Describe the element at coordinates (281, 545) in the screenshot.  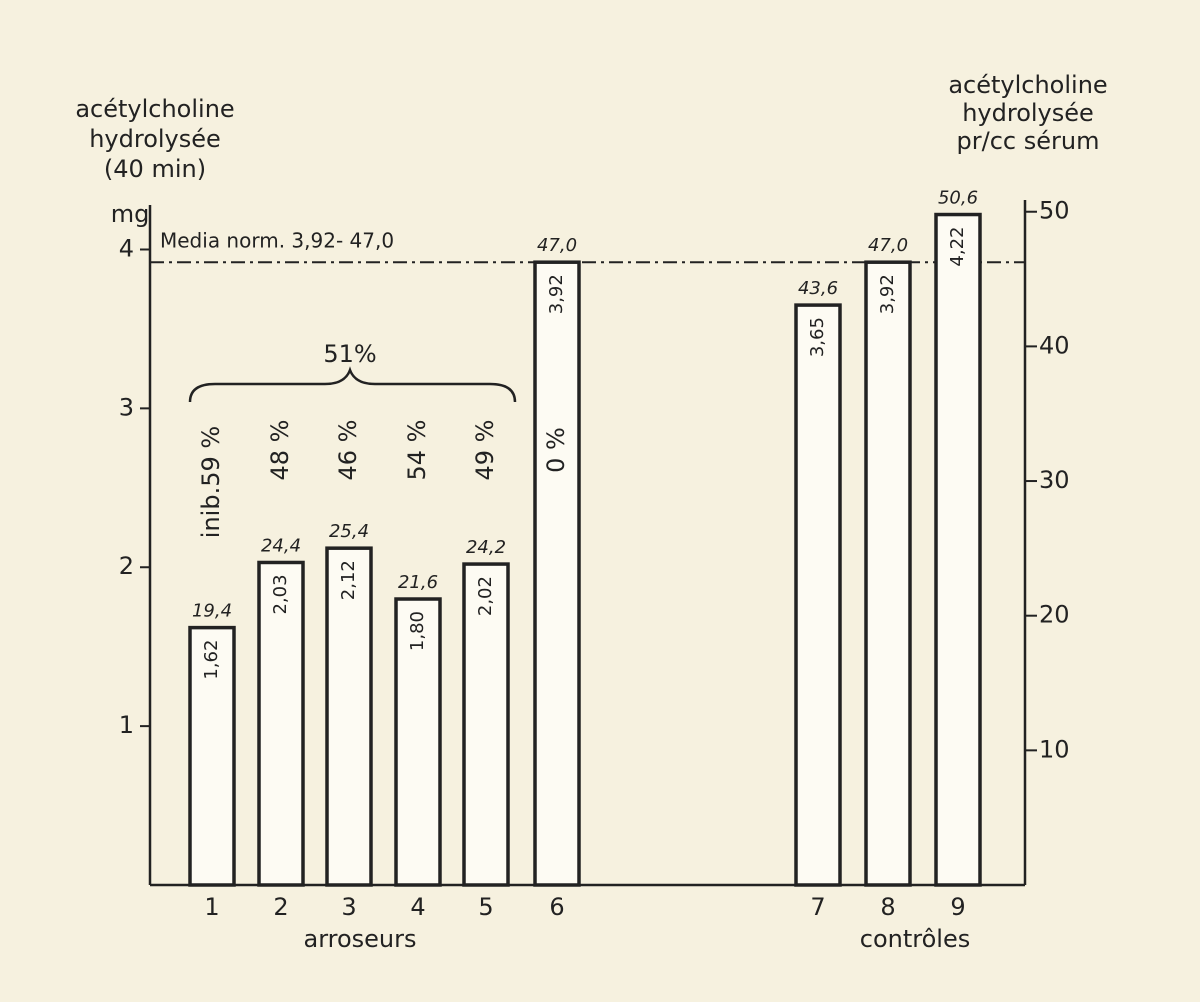
I see `value-label-y2: 24,4` at that location.